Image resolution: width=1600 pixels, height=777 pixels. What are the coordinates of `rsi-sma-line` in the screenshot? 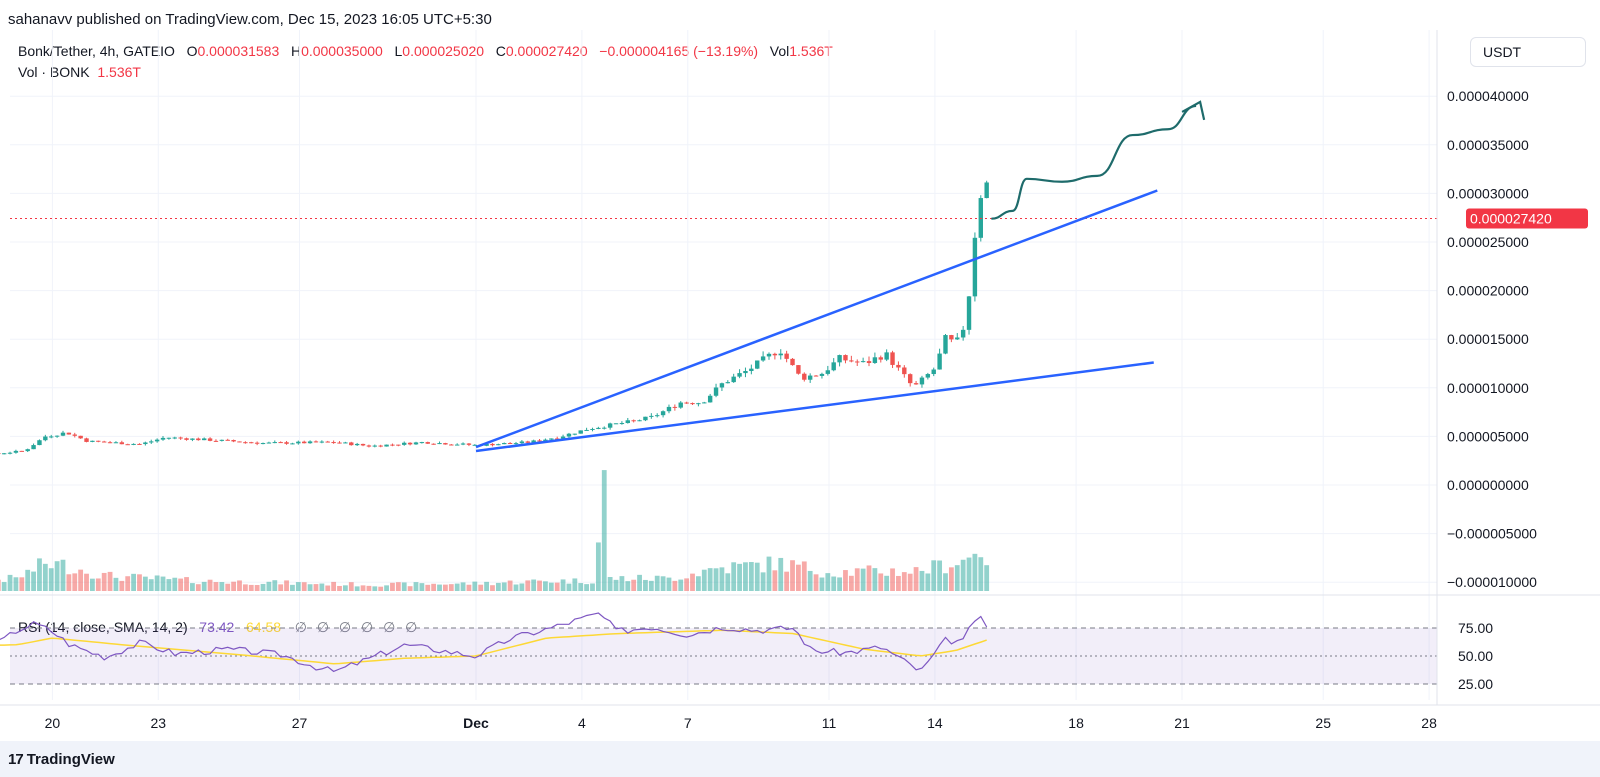 It's located at (493, 647).